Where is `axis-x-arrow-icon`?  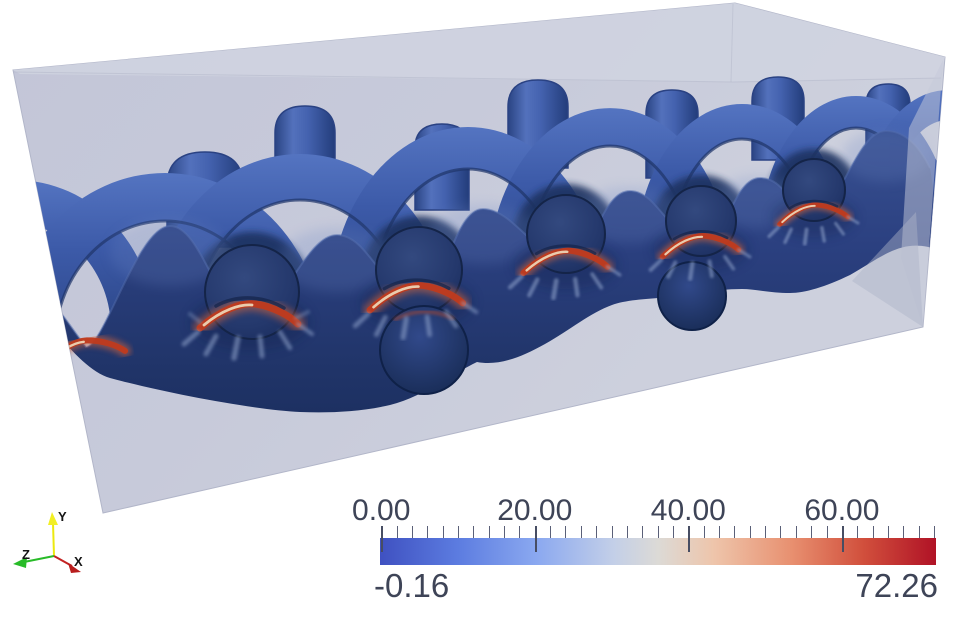
axis-x-arrow-icon is located at coordinates (74, 568).